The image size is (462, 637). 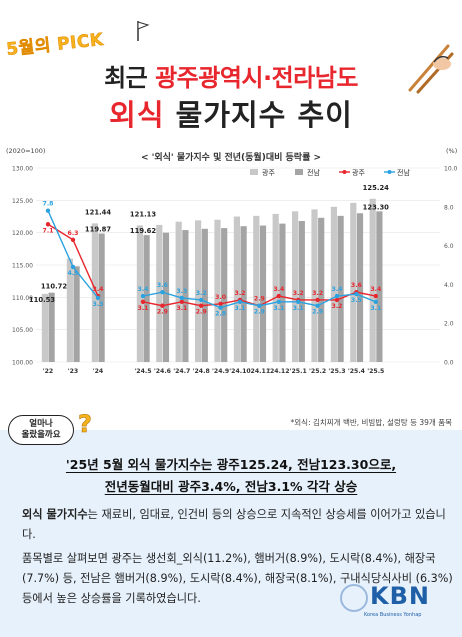 What do you see at coordinates (22, 298) in the screenshot?
I see `y-tick-label: 110.00` at bounding box center [22, 298].